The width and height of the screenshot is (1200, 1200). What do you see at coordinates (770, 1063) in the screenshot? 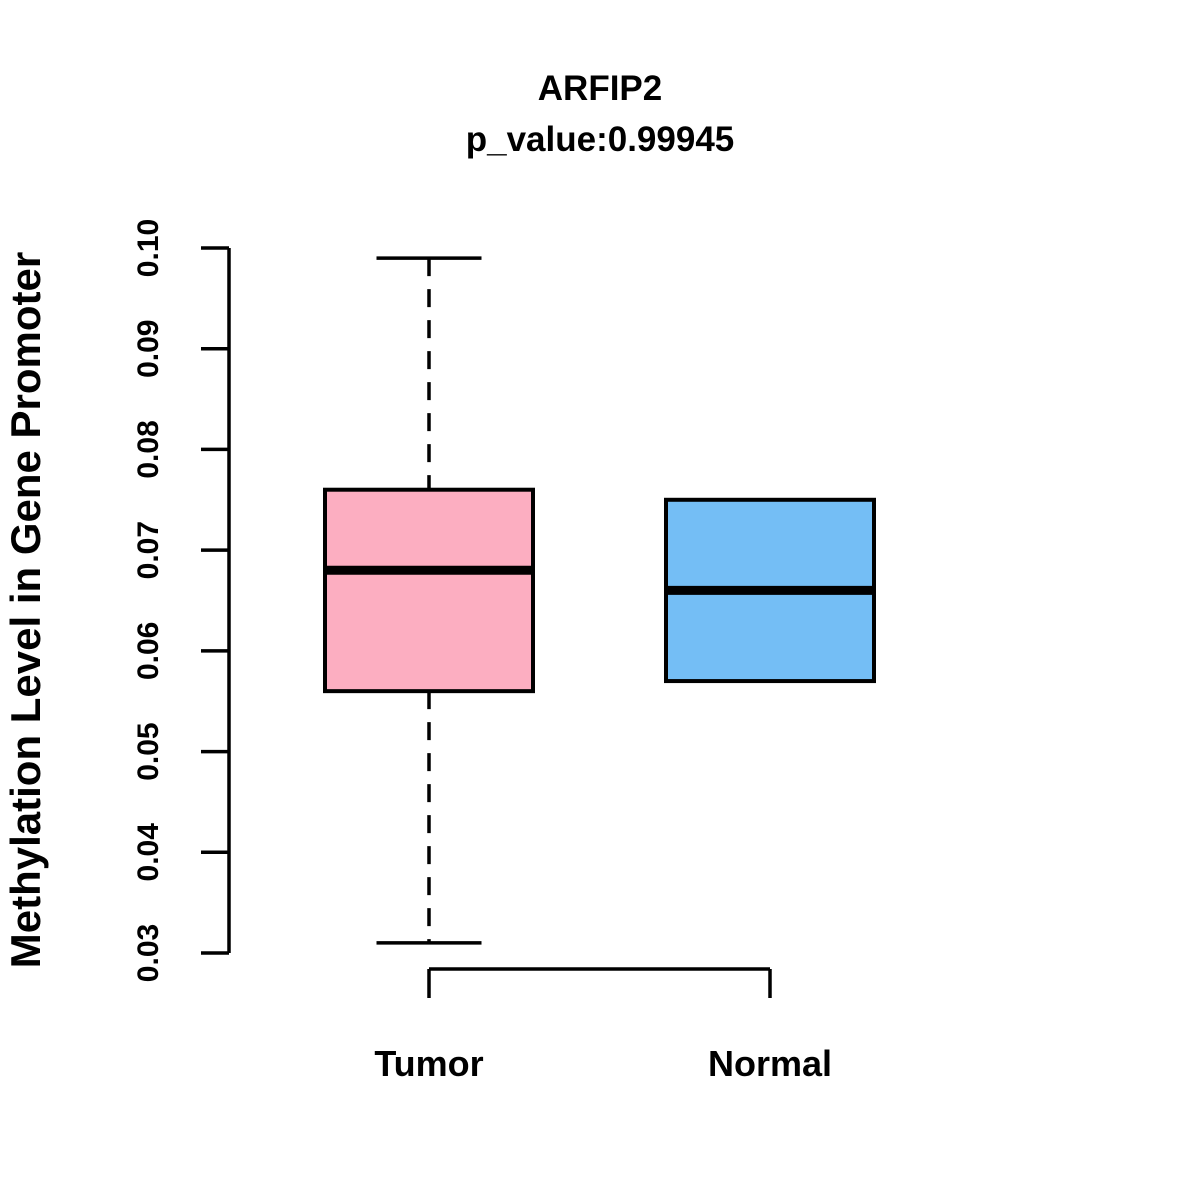
I see `category-label-normal: Normal` at bounding box center [770, 1063].